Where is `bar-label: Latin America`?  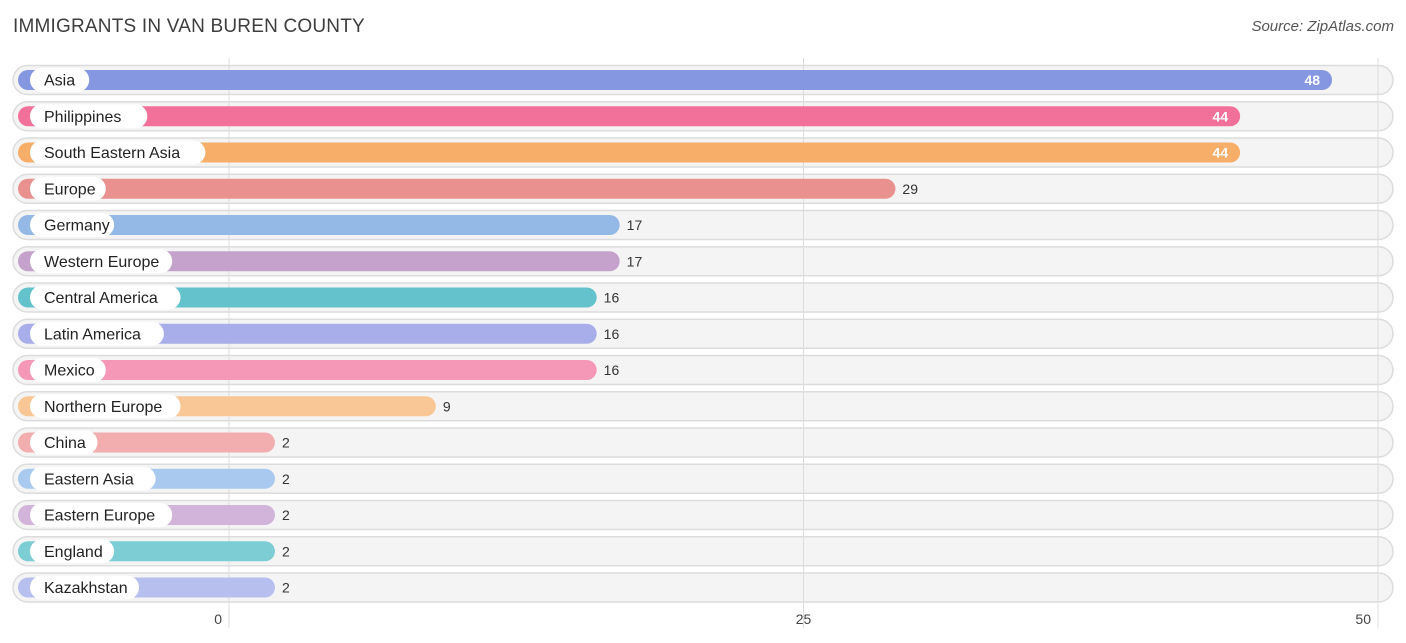
bar-label: Latin America is located at coordinates (92, 334).